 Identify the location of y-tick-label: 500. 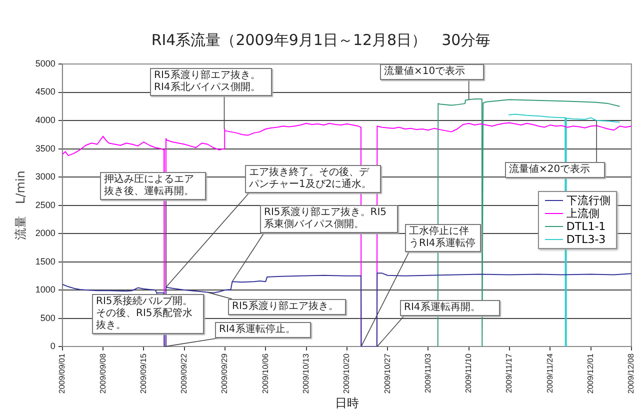
(48, 317).